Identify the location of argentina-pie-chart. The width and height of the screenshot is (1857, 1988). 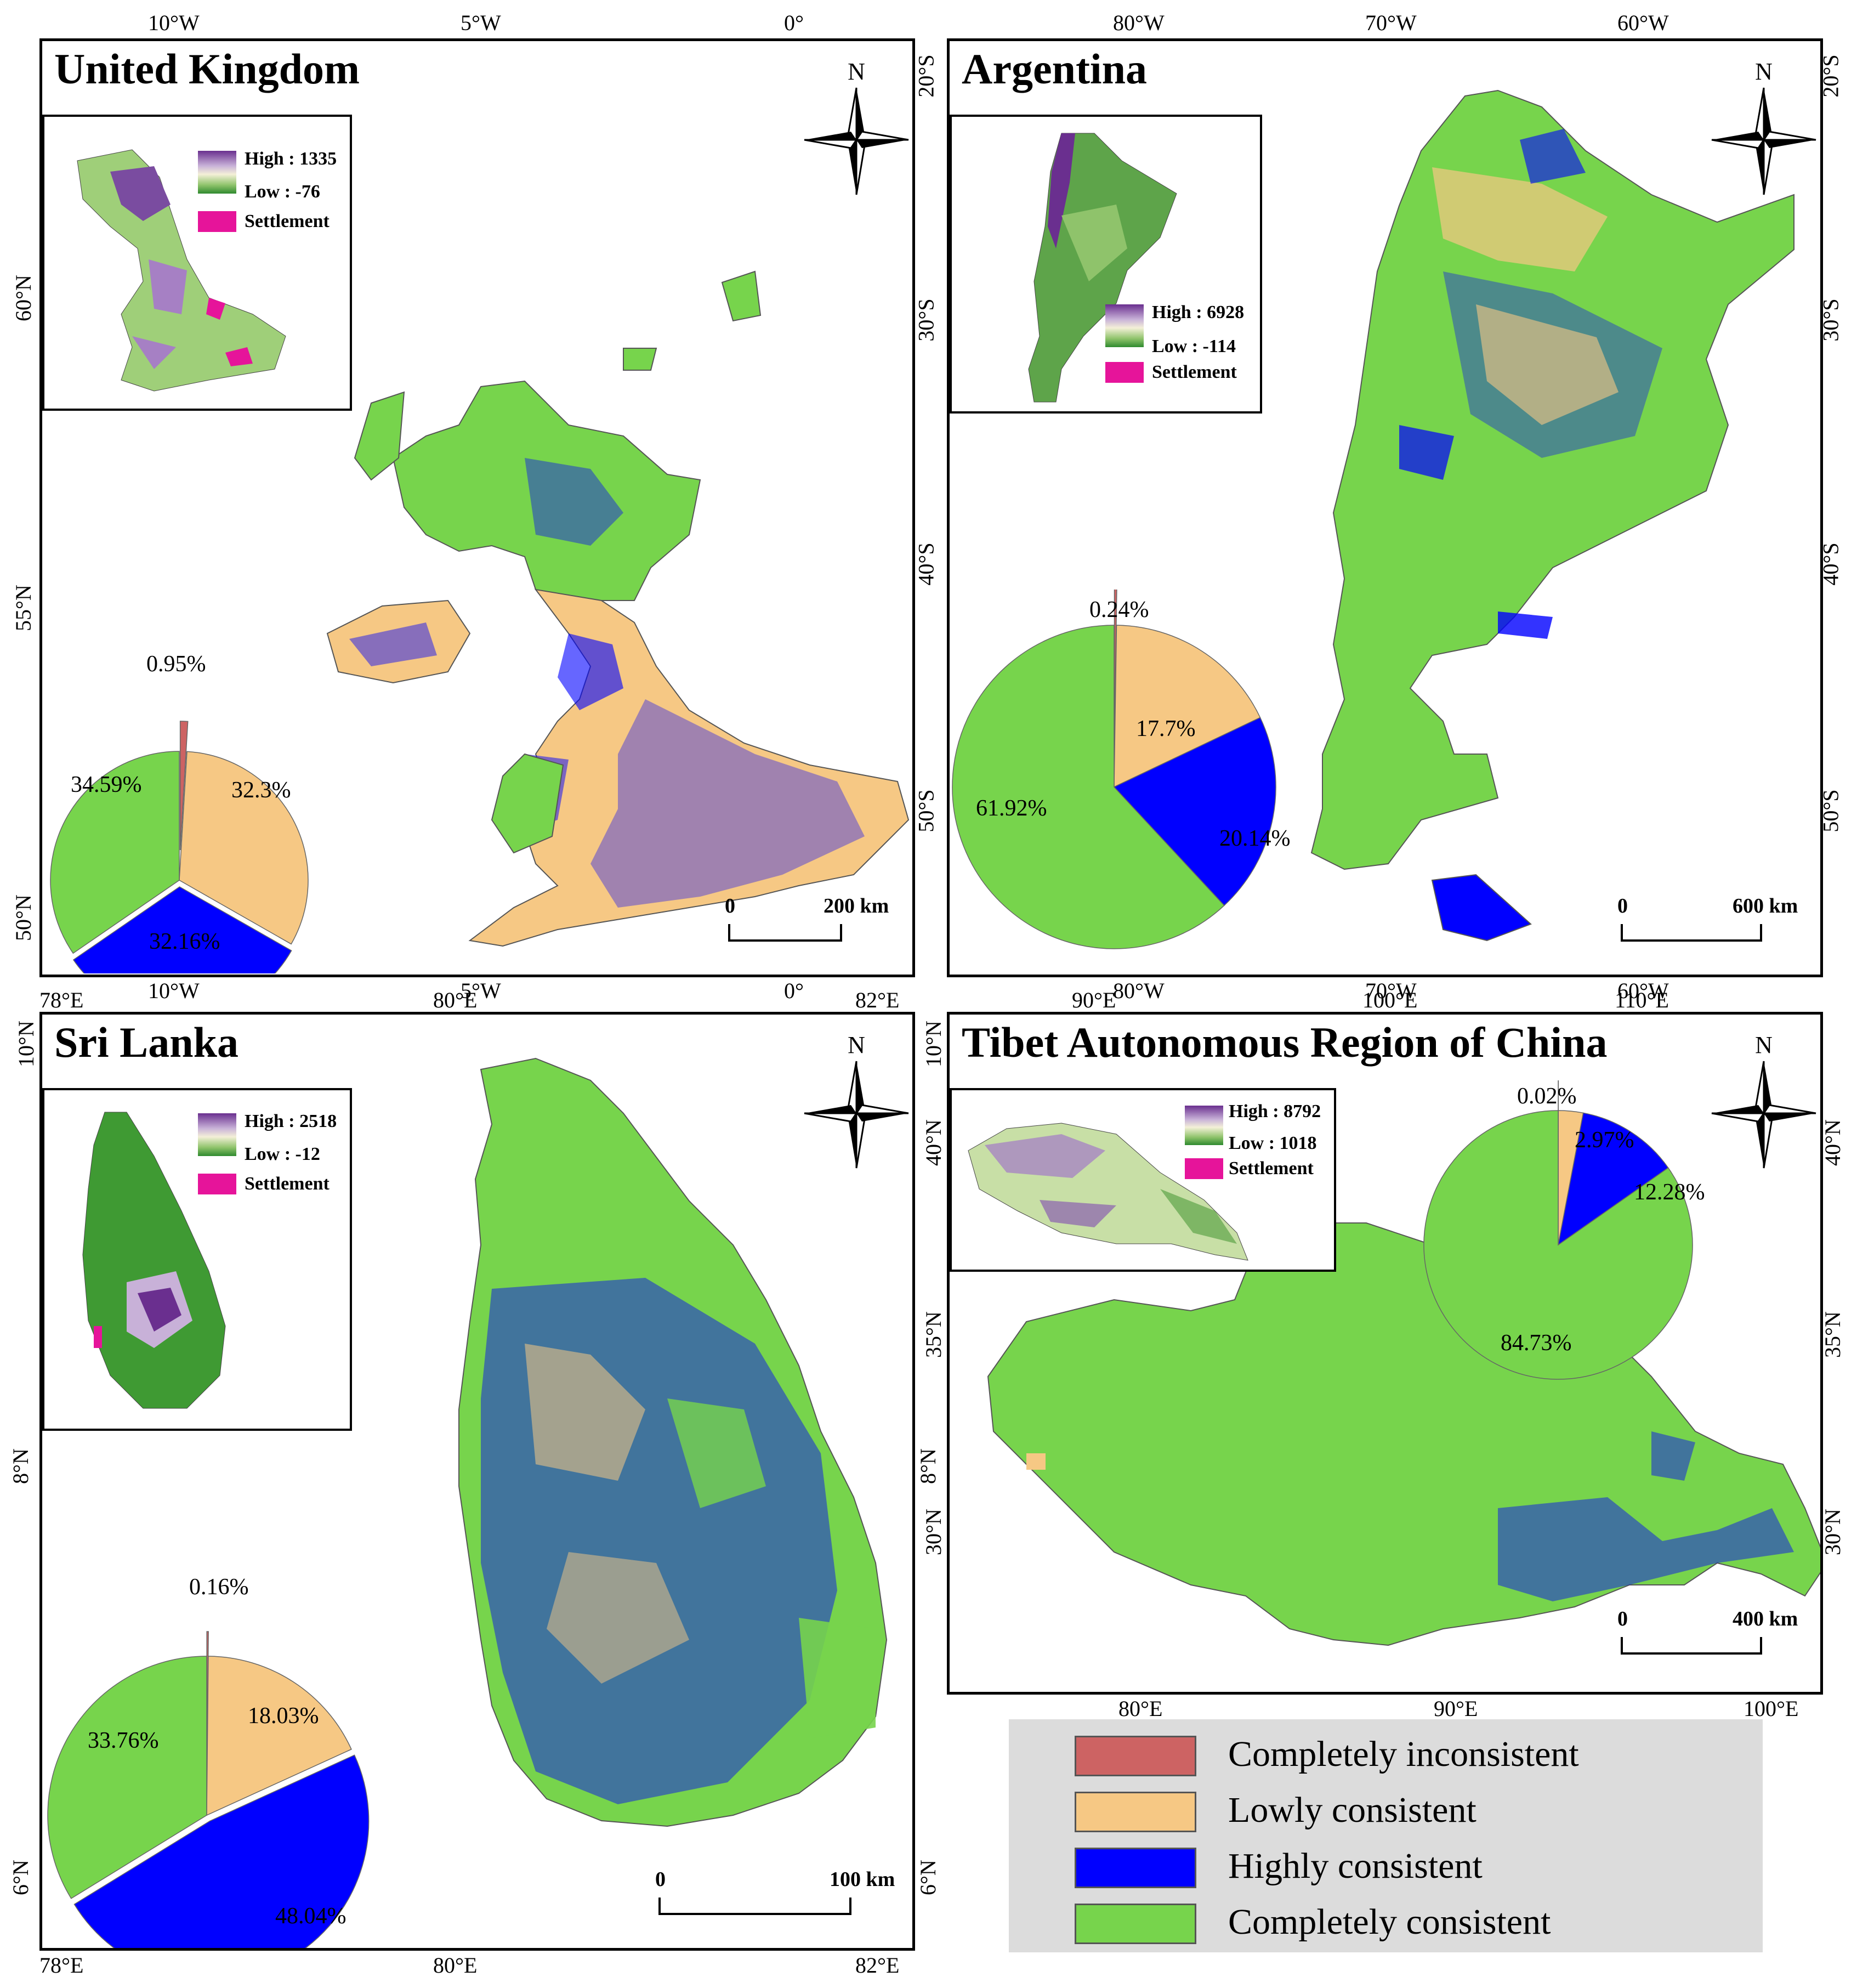
(1114, 770).